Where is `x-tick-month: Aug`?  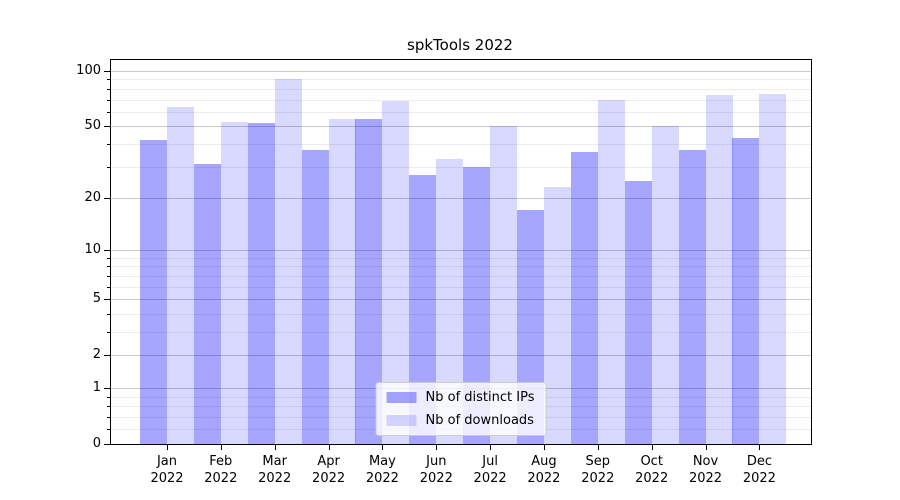
x-tick-month: Aug is located at coordinates (544, 461).